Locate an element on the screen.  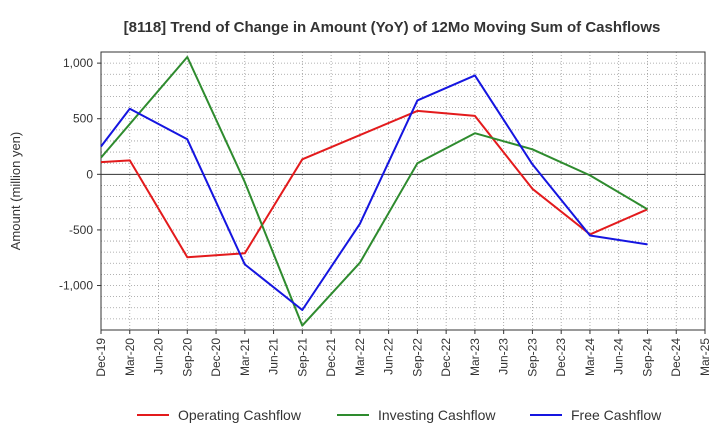
x-tick-label: Mar-25 is located at coordinates (705, 357).